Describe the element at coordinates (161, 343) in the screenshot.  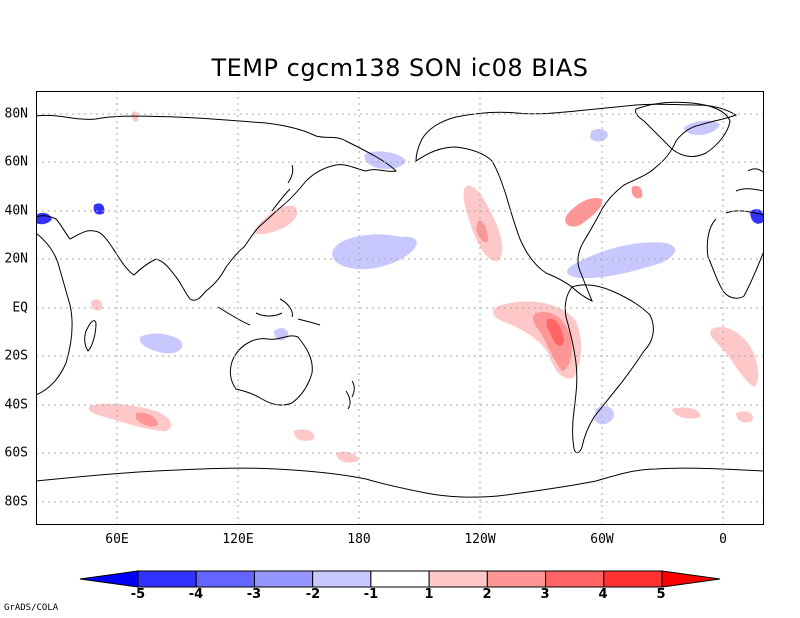
I see `blue-patch-indian` at that location.